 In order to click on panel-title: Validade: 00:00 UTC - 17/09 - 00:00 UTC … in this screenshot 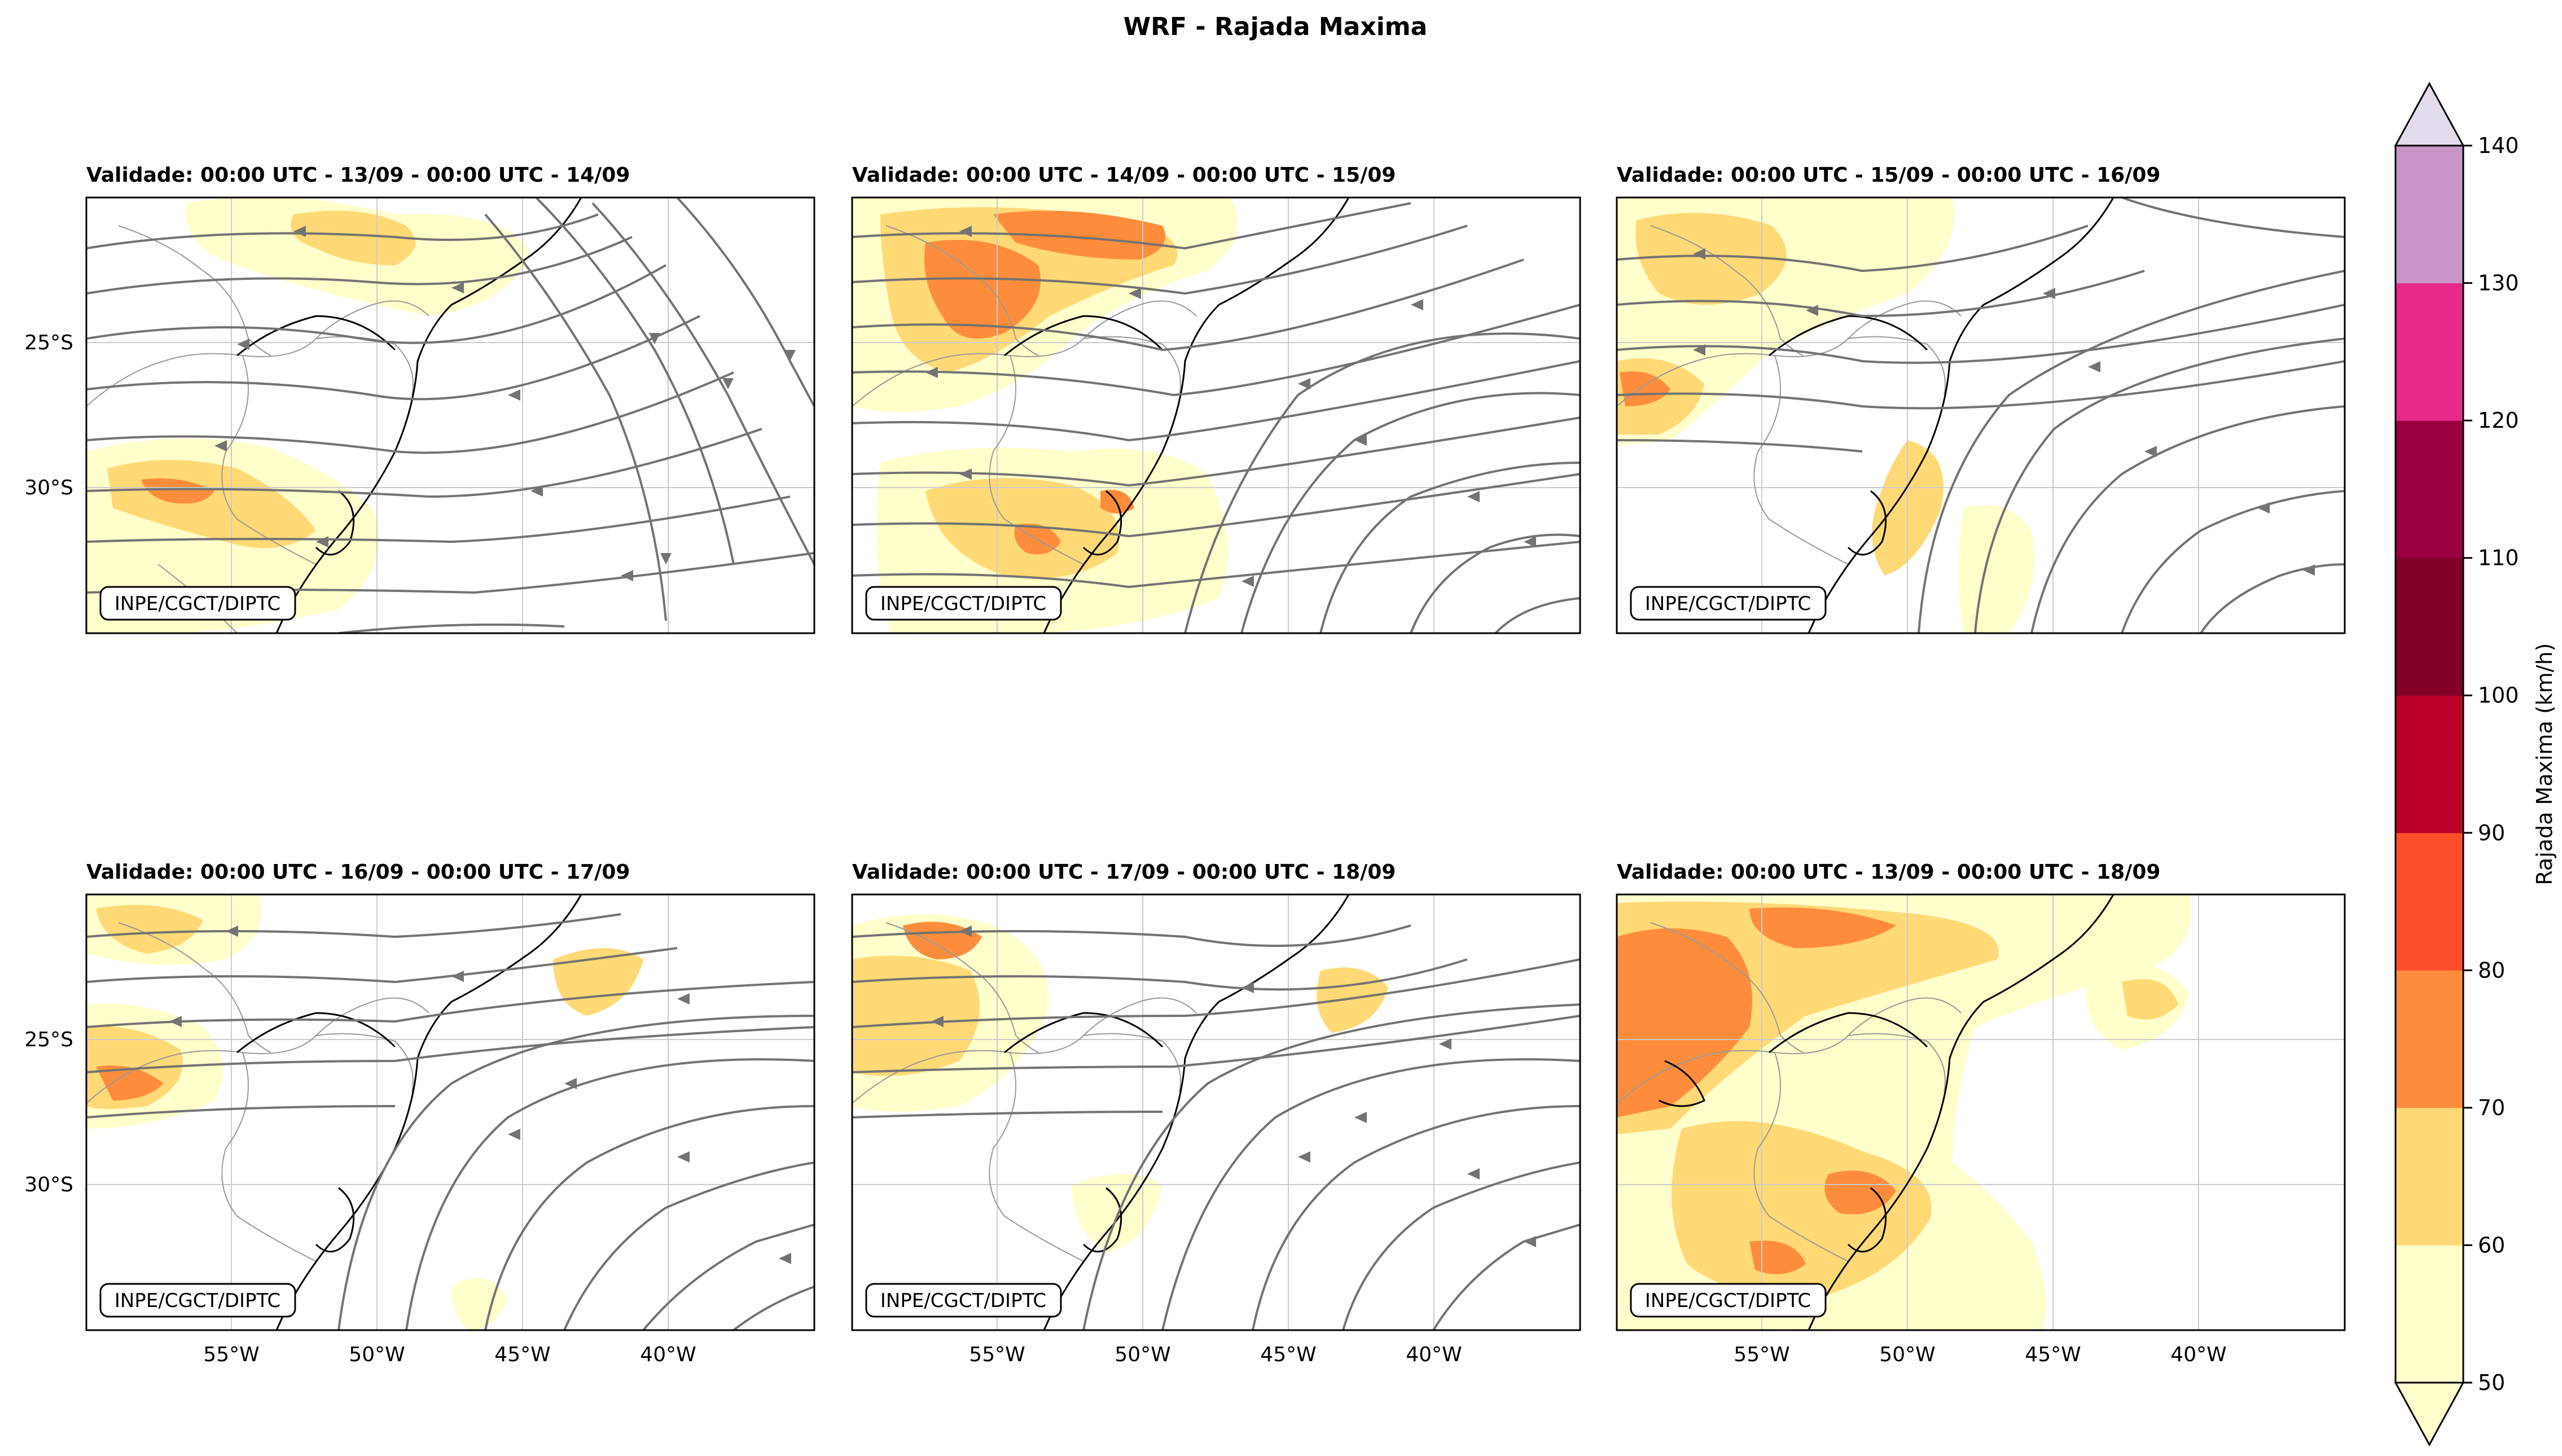, I will do `click(1124, 872)`.